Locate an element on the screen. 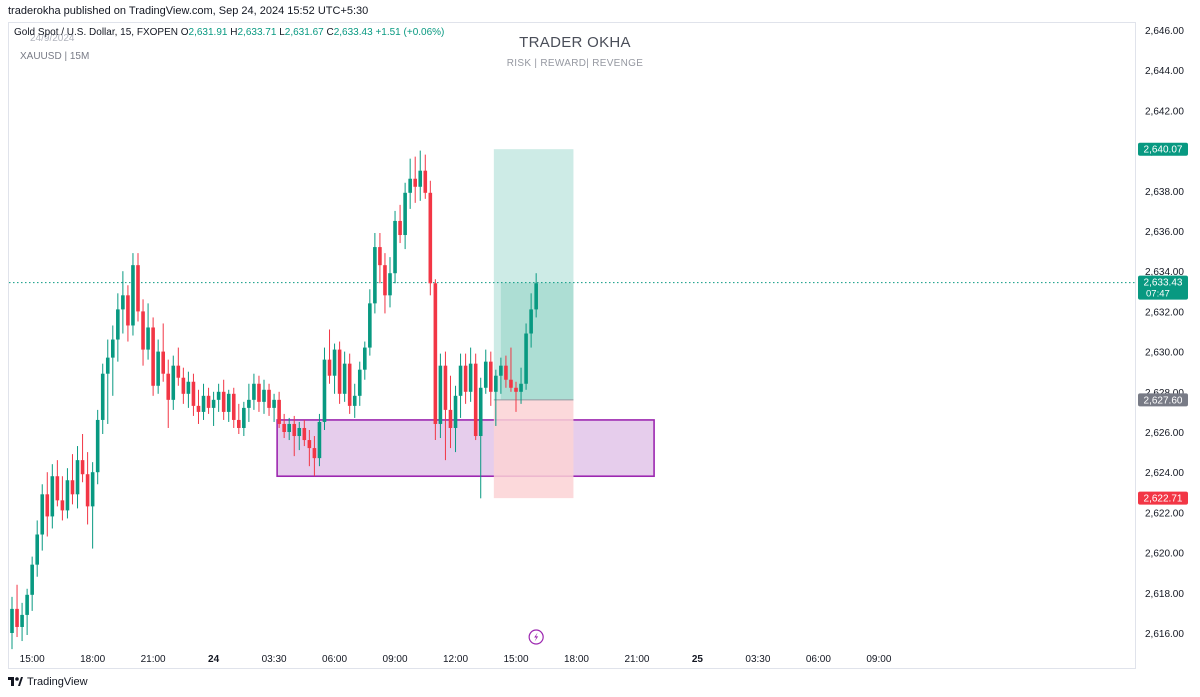 This screenshot has height=697, width=1200. y-tick-label: 2,628.00 is located at coordinates (1164, 393).